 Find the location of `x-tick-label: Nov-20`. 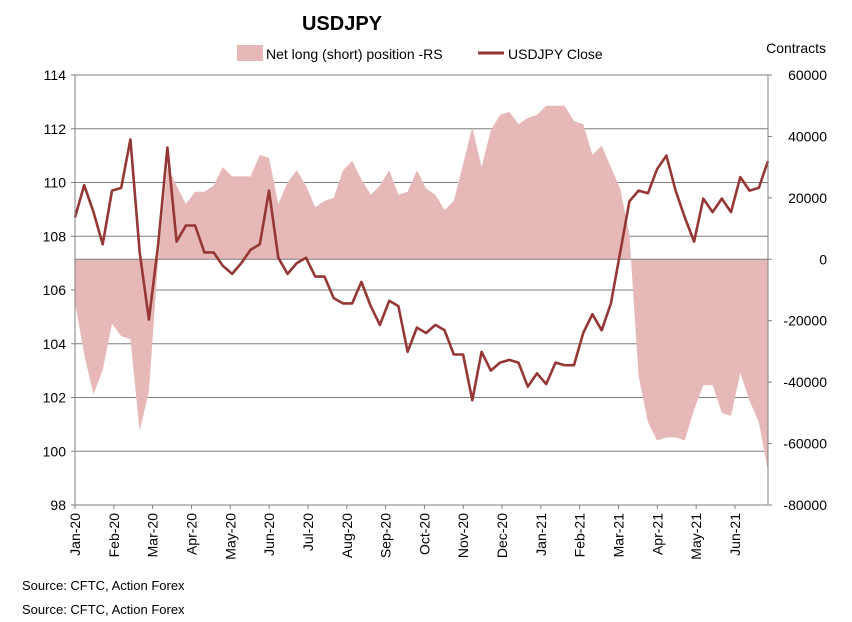

x-tick-label: Nov-20 is located at coordinates (463, 535).